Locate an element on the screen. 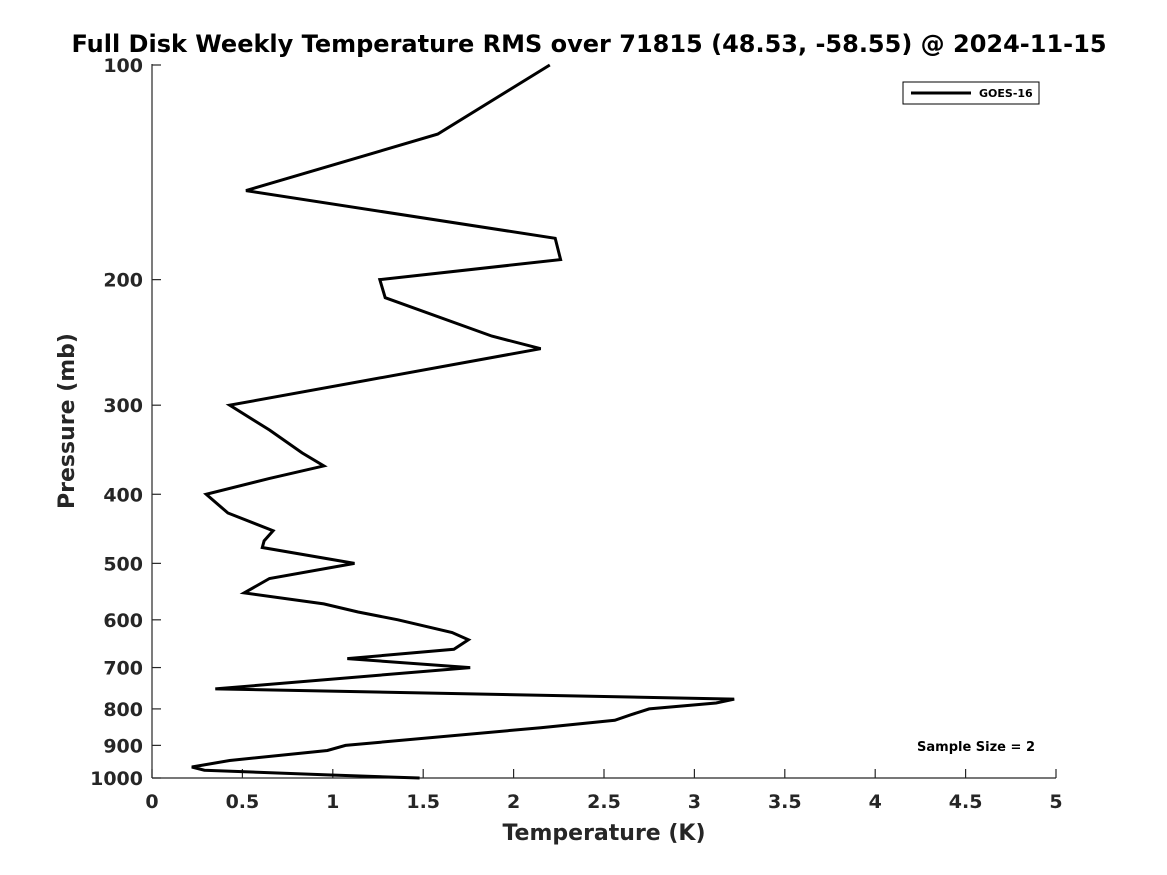 This screenshot has width=1167, height=875. y-axis-ticks: 100 200 300 400 500 600 700 800 900 1000 is located at coordinates (125, 422).